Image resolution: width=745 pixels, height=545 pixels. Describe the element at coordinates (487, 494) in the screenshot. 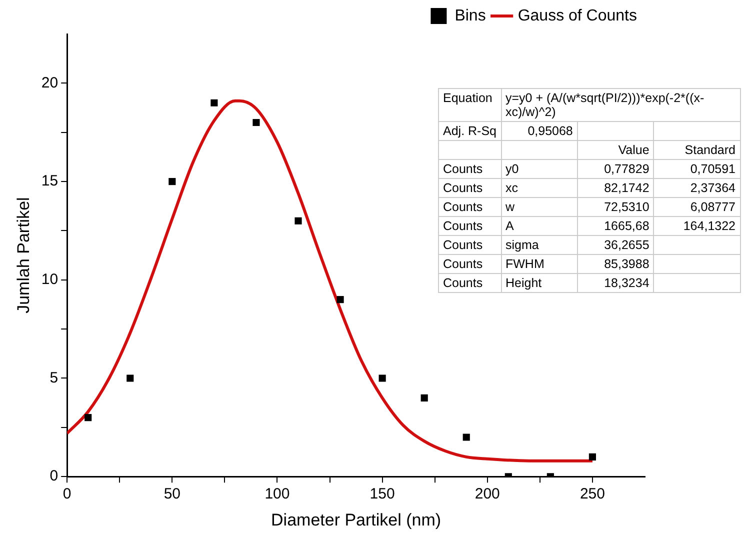

I see `x-tick-label: 200` at that location.